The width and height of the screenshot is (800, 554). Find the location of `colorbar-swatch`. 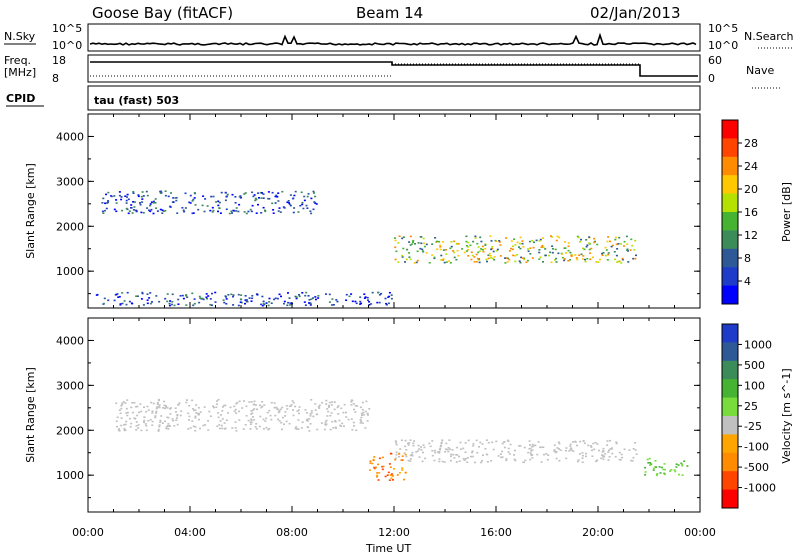

colorbar-swatch is located at coordinates (730, 221).